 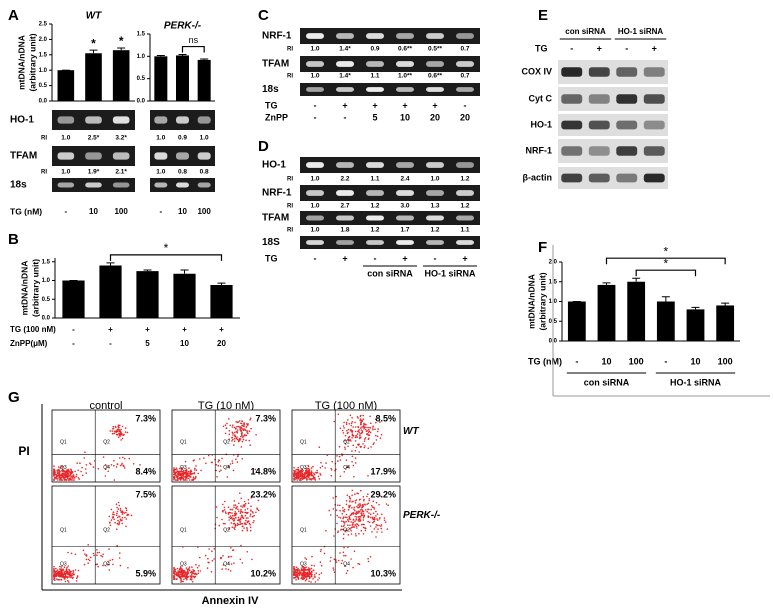 What do you see at coordinates (63, 530) in the screenshot?
I see `quadrant-label: Q1` at bounding box center [63, 530].